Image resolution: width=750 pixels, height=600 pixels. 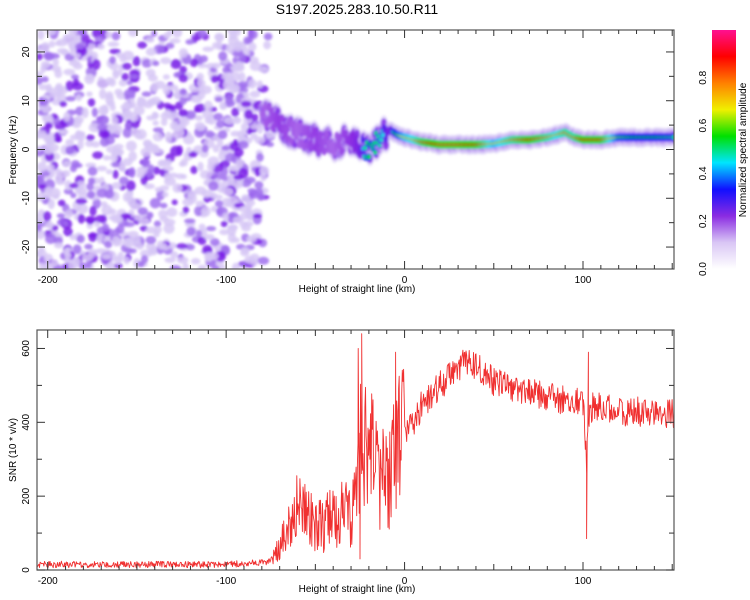 I want to click on colorbar-bar, so click(x=724, y=149).